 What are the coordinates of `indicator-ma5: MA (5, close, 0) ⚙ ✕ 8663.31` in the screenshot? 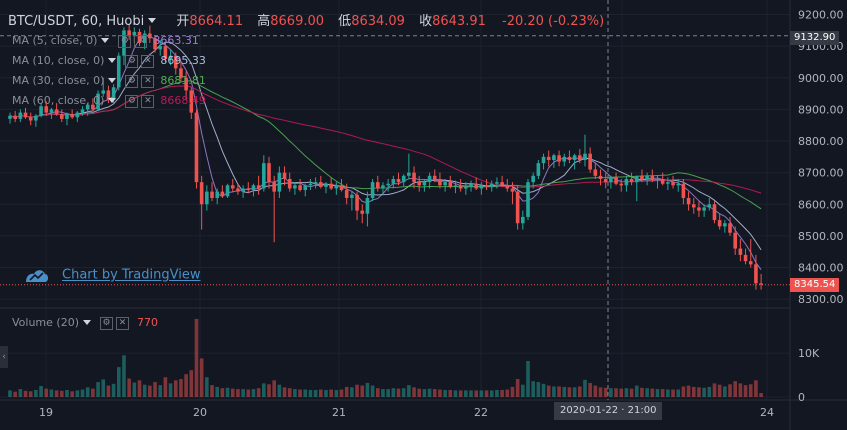 It's located at (105, 41).